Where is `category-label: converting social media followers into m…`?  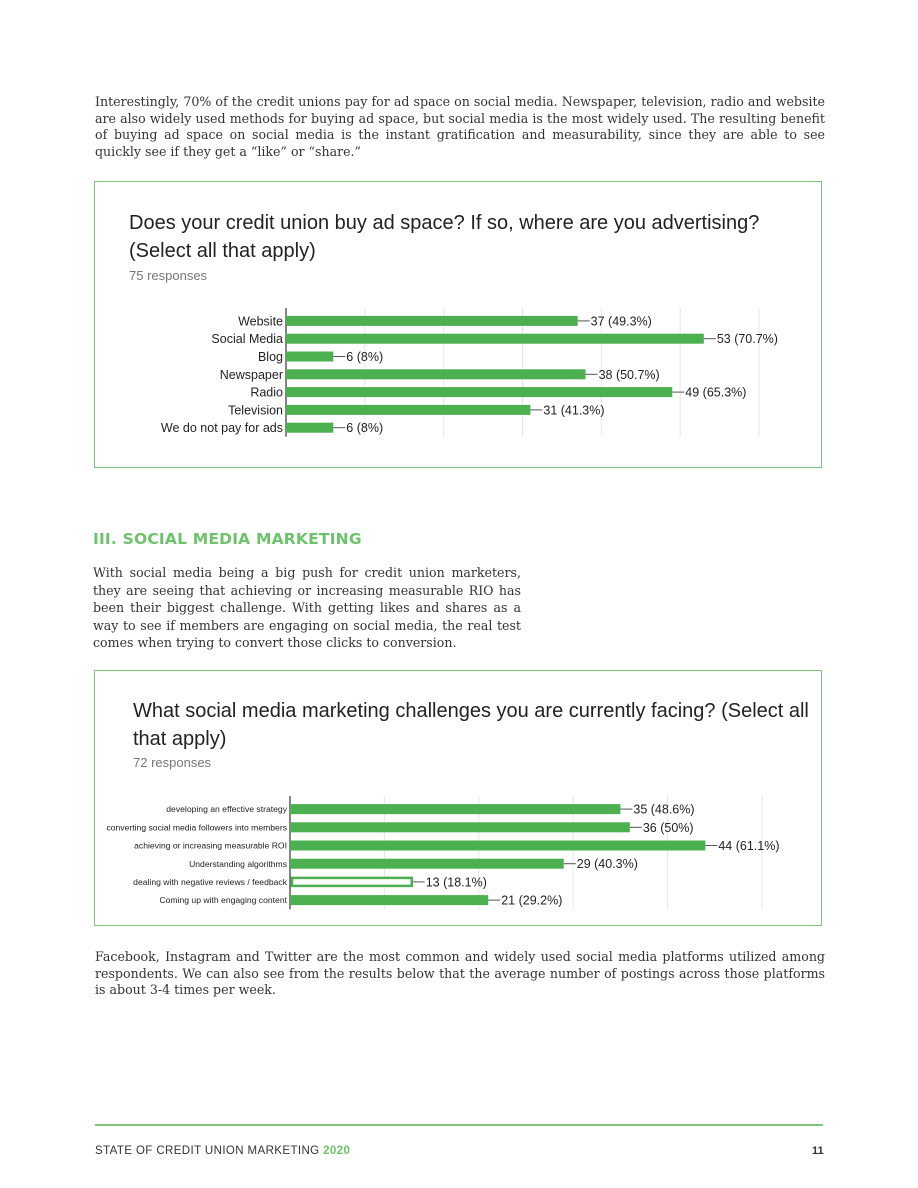 category-label: converting social media followers into m… is located at coordinates (196, 827).